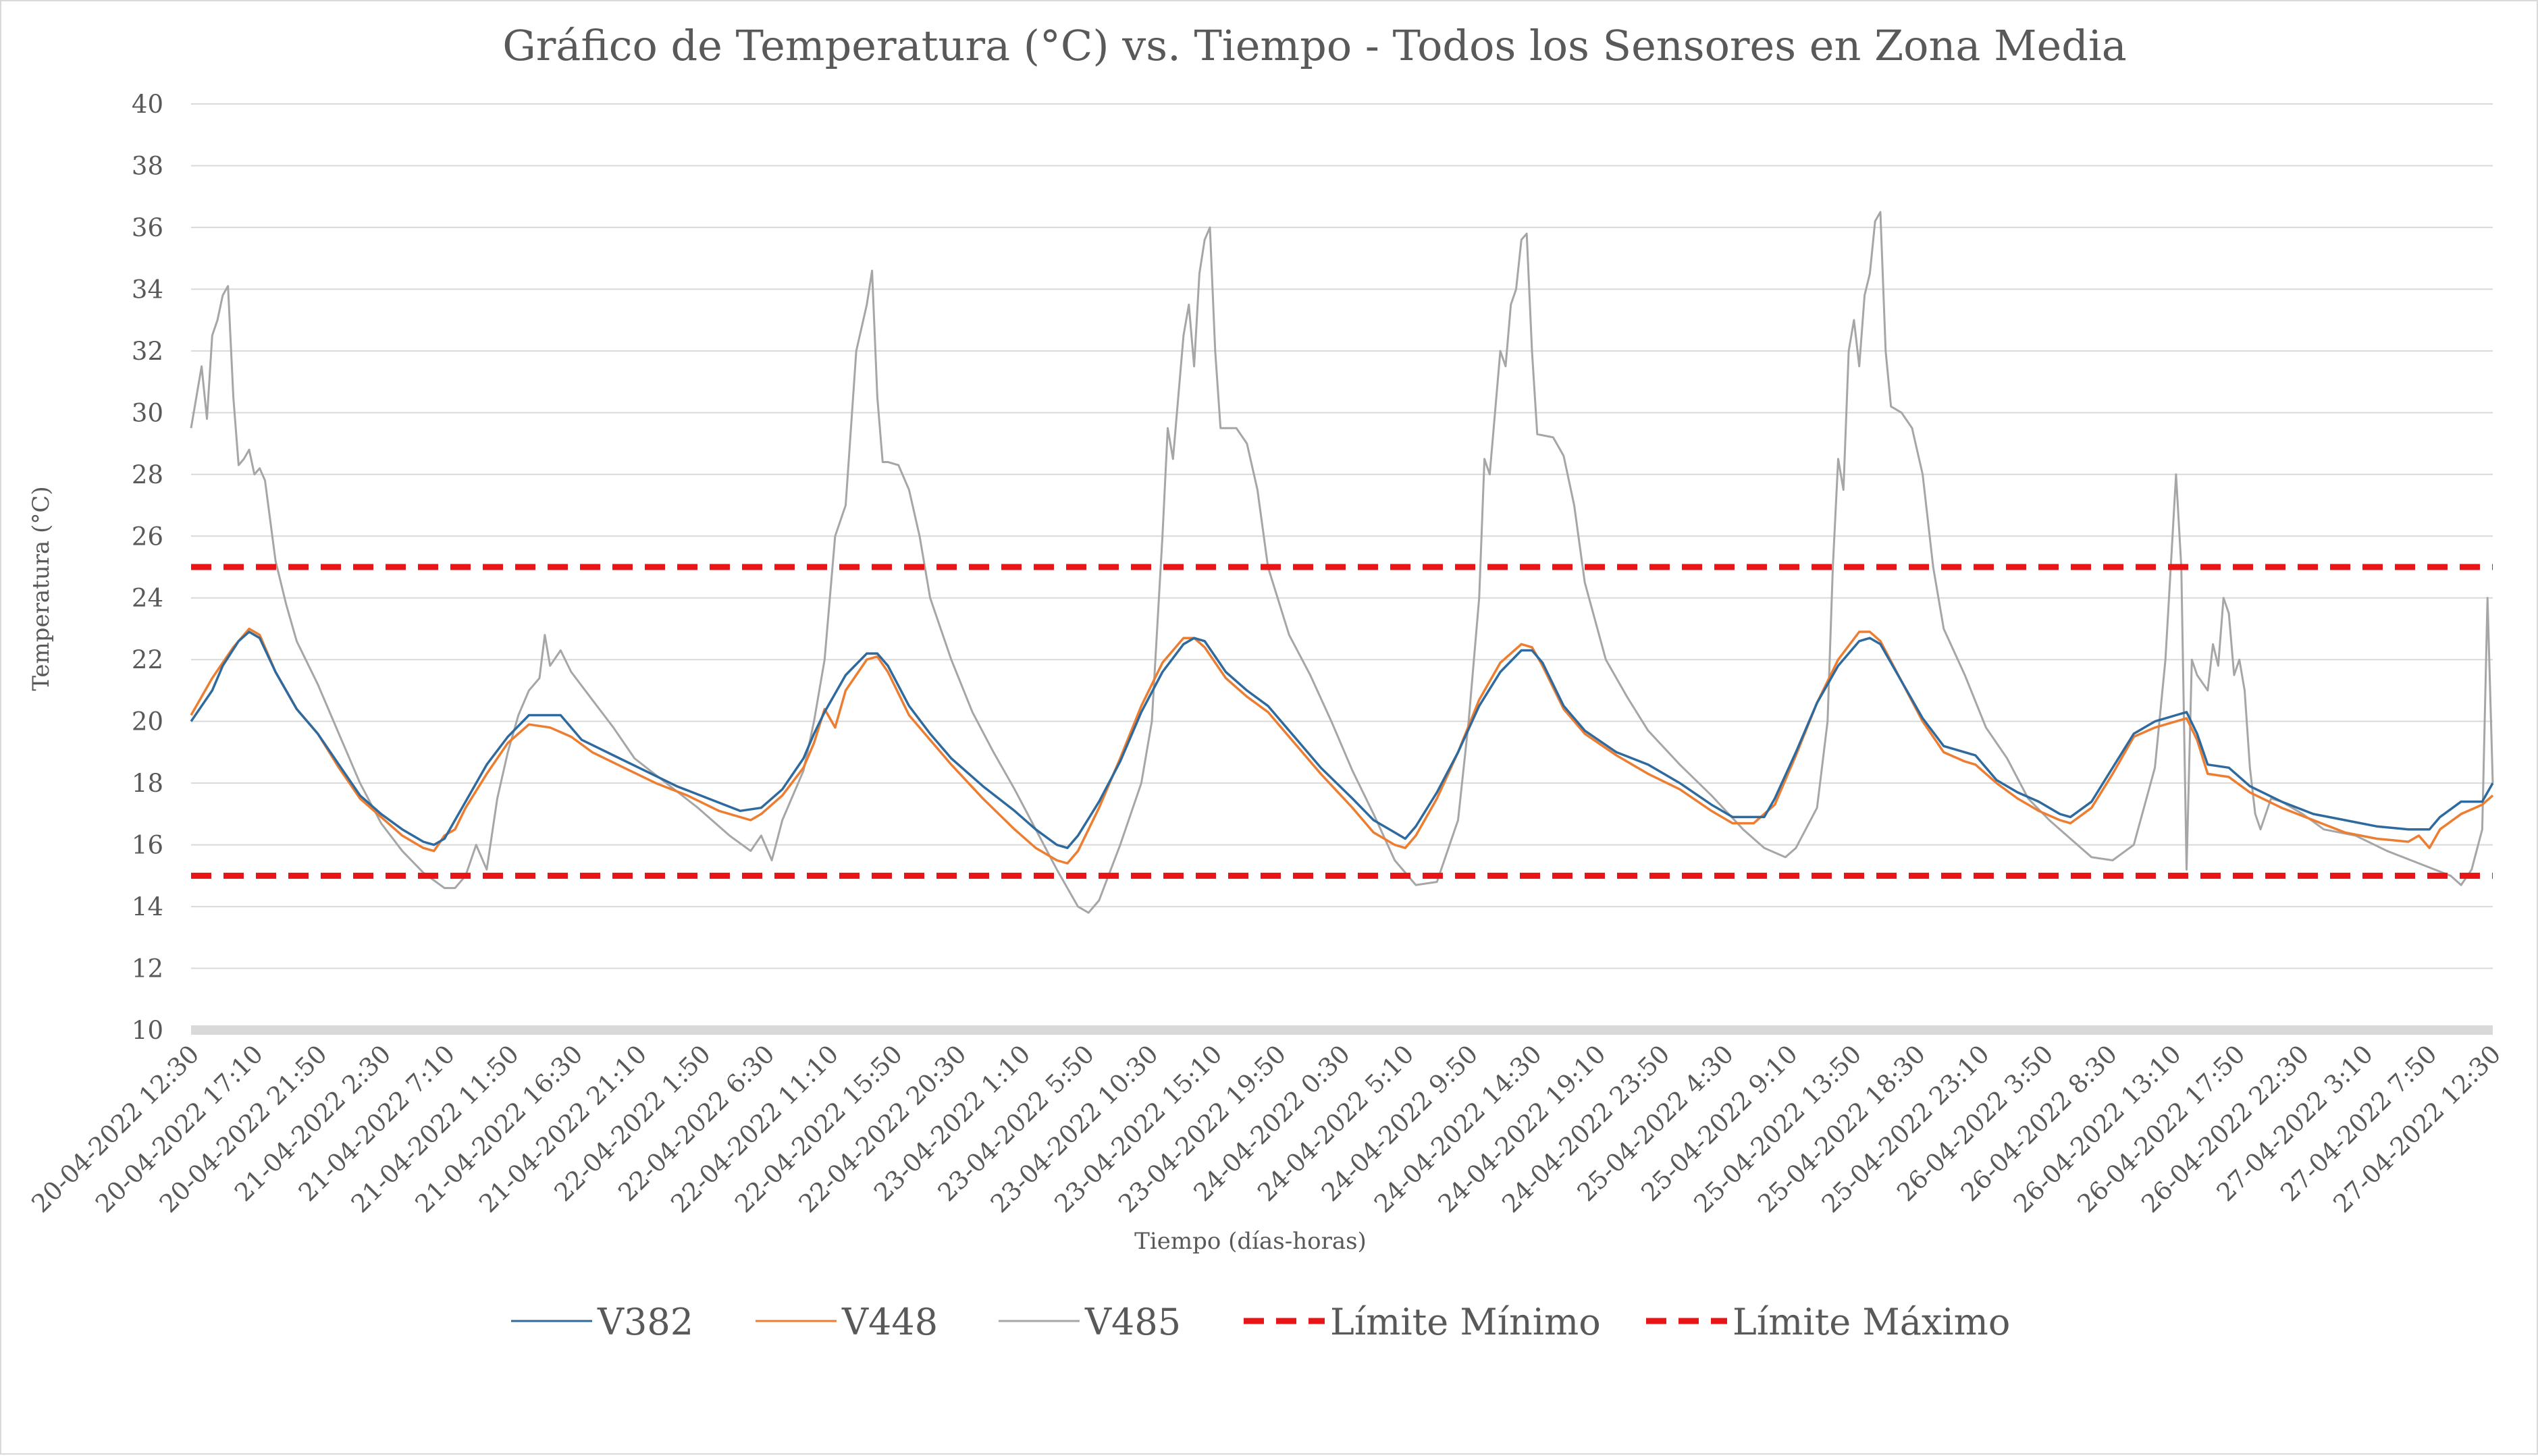 Image resolution: width=2538 pixels, height=1456 pixels. I want to click on legend-label: Límite Mínimo, so click(1465, 1322).